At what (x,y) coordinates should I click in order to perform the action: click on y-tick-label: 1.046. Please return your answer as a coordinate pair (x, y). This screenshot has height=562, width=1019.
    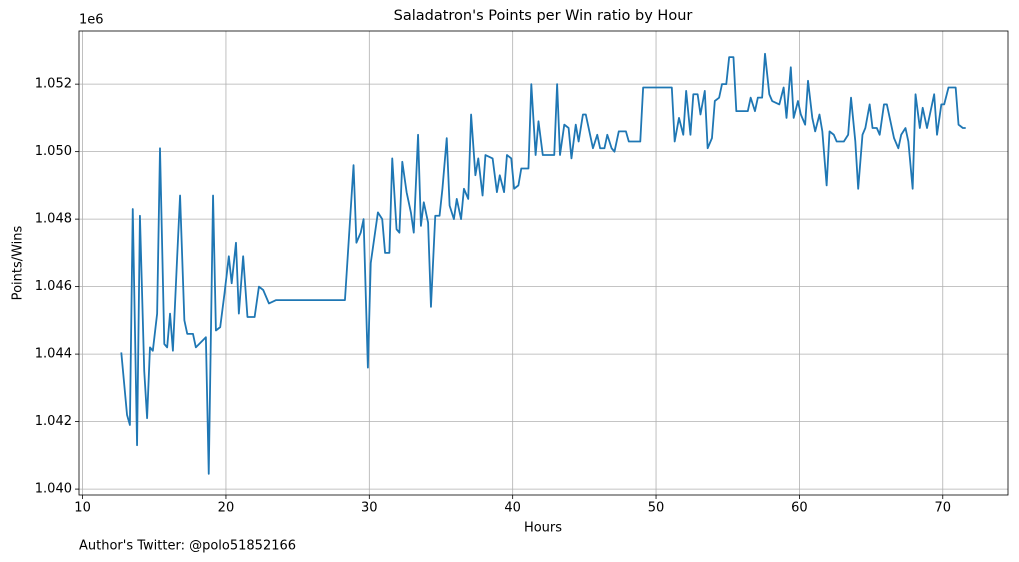
    Looking at the image, I should click on (53, 286).